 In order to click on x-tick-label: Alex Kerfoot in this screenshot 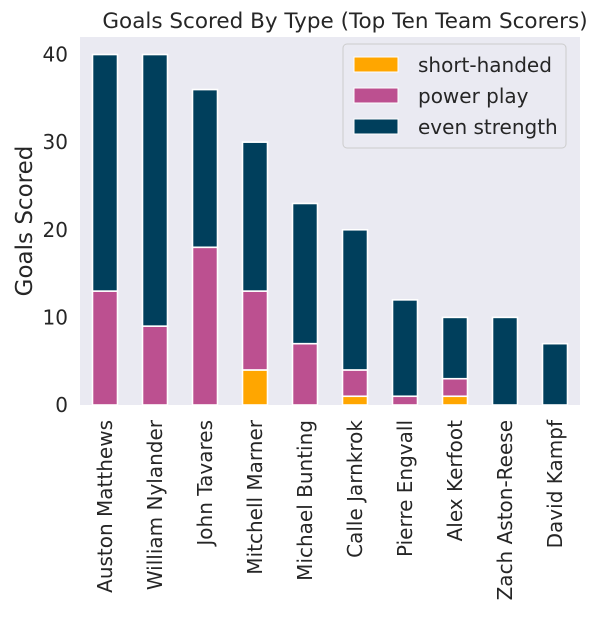, I will do `click(455, 481)`.